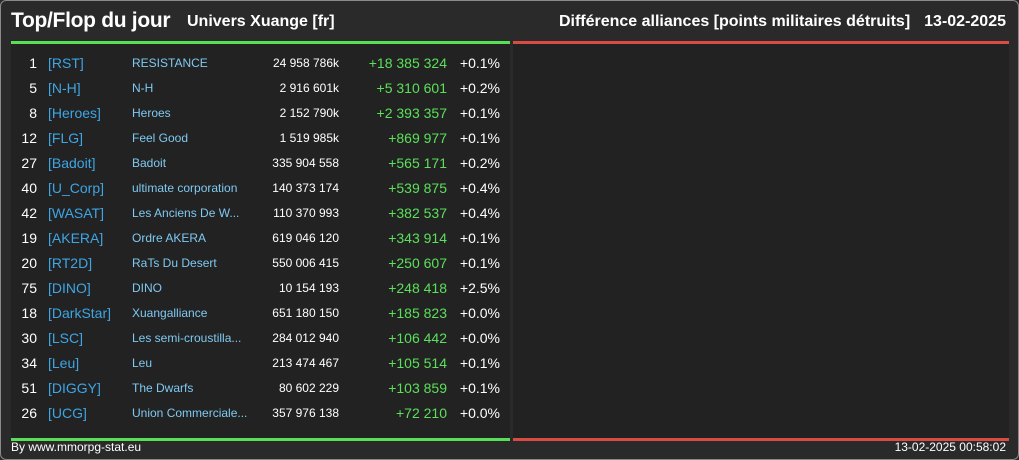  I want to click on alliance-tag-link: [N-H], so click(64, 88).